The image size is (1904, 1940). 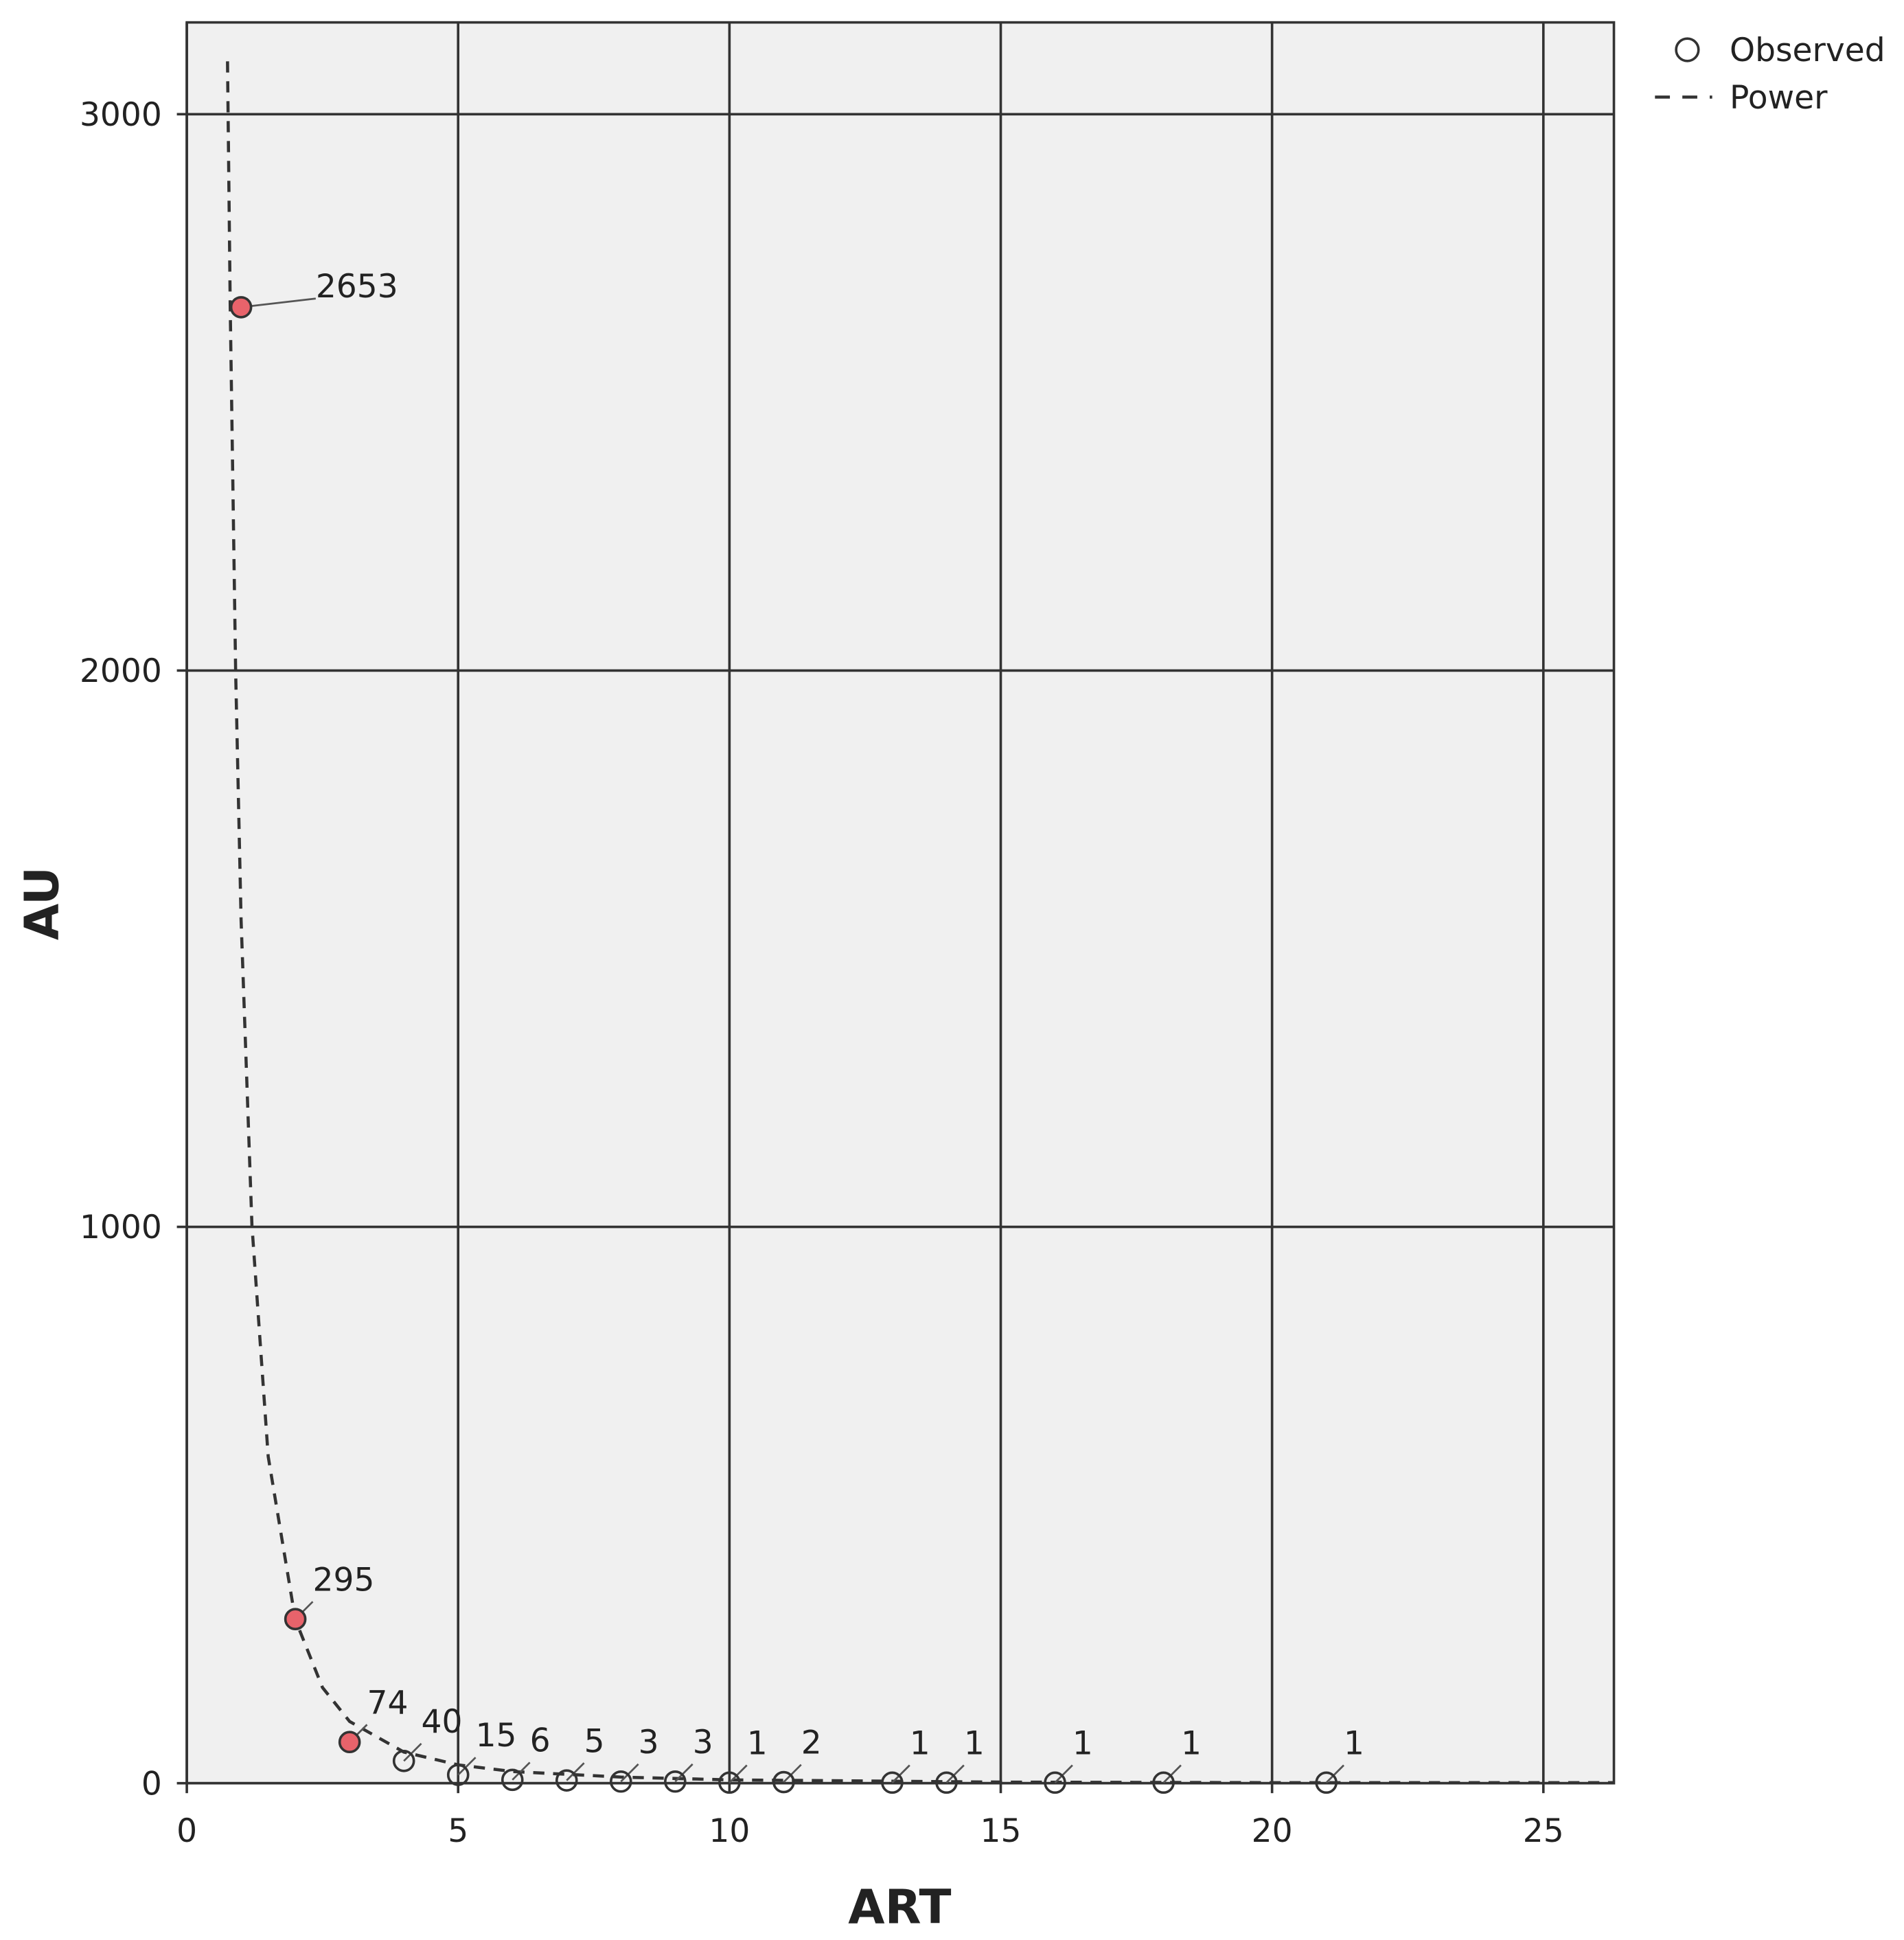 I want to click on data-label: 5, so click(x=594, y=1741).